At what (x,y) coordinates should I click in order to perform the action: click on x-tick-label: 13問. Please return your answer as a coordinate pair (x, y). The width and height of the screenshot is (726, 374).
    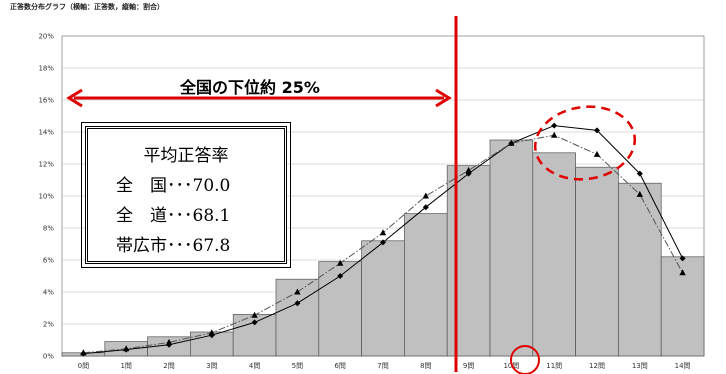
    Looking at the image, I should click on (640, 366).